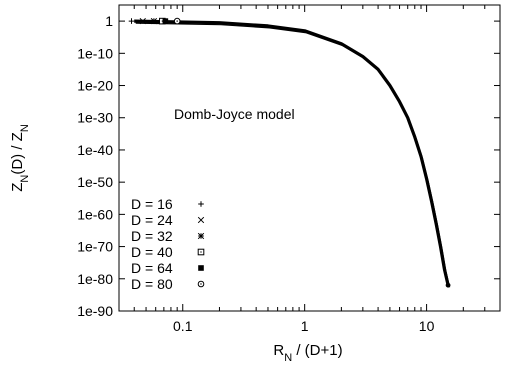 The image size is (509, 369). I want to click on y-axis-label-part2: (D) / Z, so click(17, 153).